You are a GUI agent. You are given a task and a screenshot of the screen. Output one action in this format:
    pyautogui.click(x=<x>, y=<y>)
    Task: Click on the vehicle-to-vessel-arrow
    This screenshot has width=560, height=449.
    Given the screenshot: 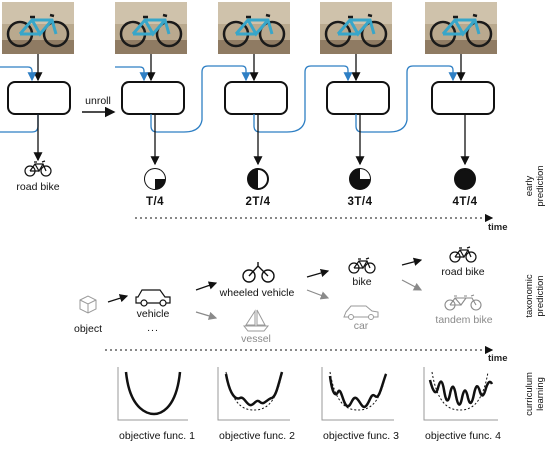 What is the action you would take?
    pyautogui.click(x=206, y=315)
    